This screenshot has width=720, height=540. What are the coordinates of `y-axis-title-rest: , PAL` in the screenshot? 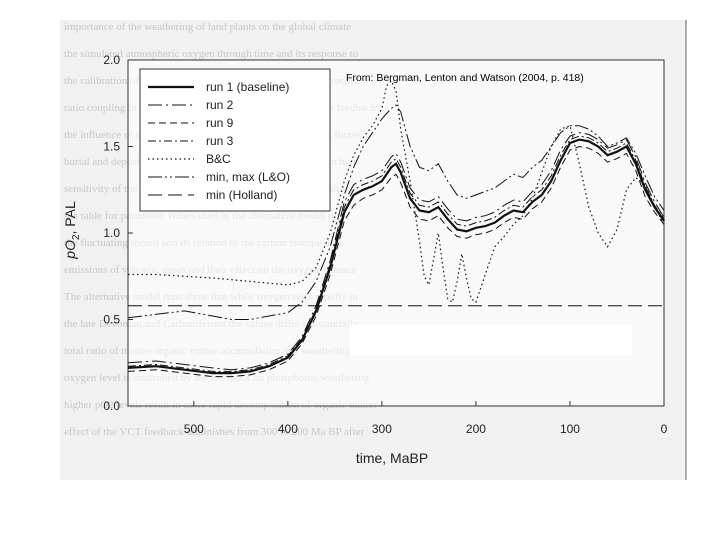 It's located at (70, 217).